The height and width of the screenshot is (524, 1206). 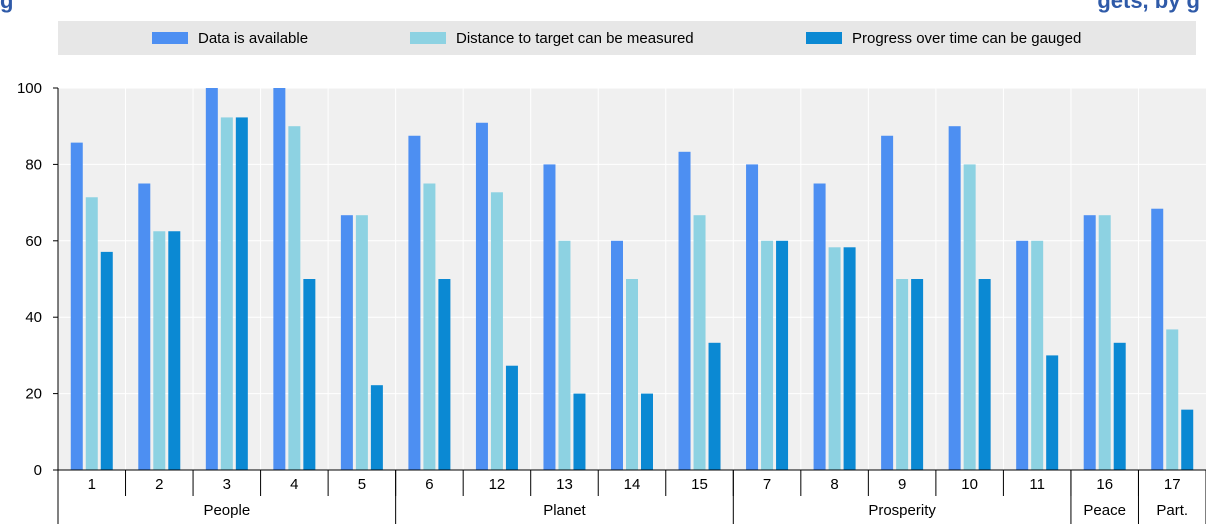 I want to click on x-group-label: Peace, so click(x=1104, y=510).